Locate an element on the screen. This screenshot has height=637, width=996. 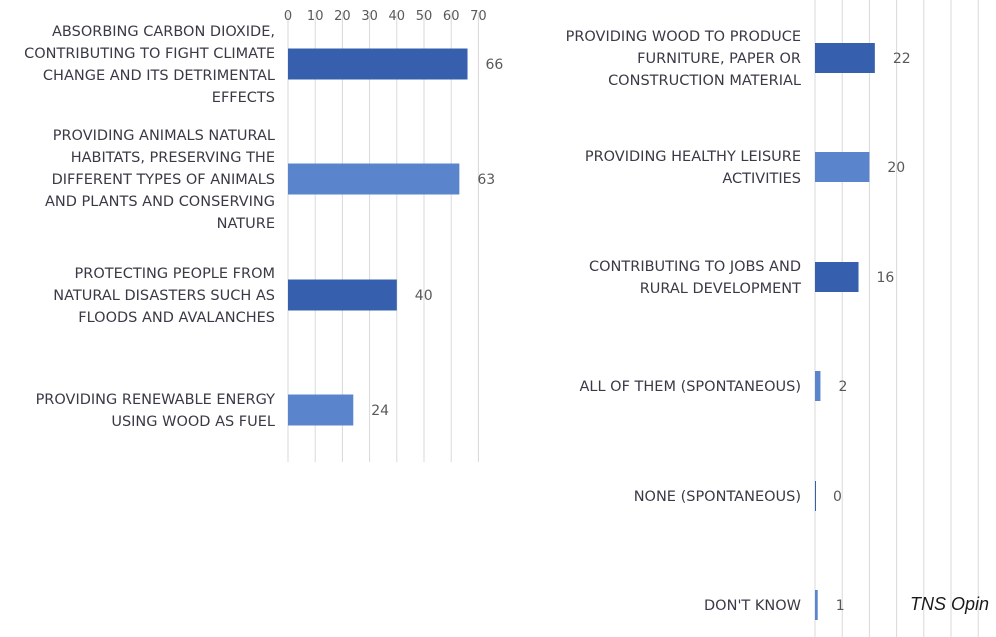
source-note: TNS Opin is located at coordinates (950, 604).